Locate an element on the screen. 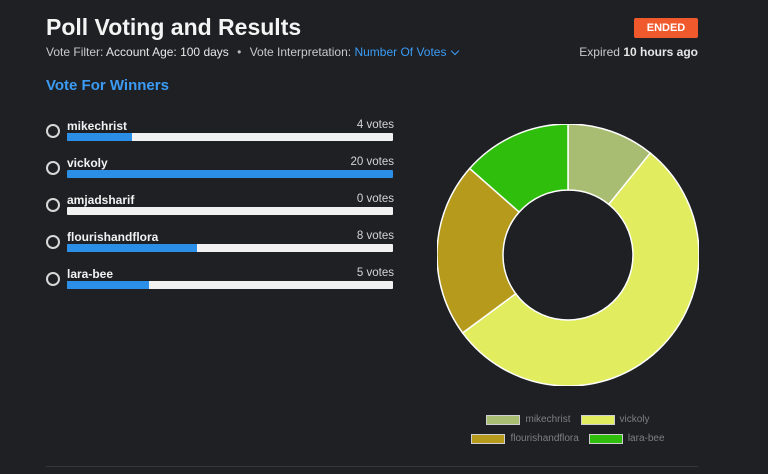 The height and width of the screenshot is (474, 768). legend-row: flourishandflora lara-bee is located at coordinates (568, 438).